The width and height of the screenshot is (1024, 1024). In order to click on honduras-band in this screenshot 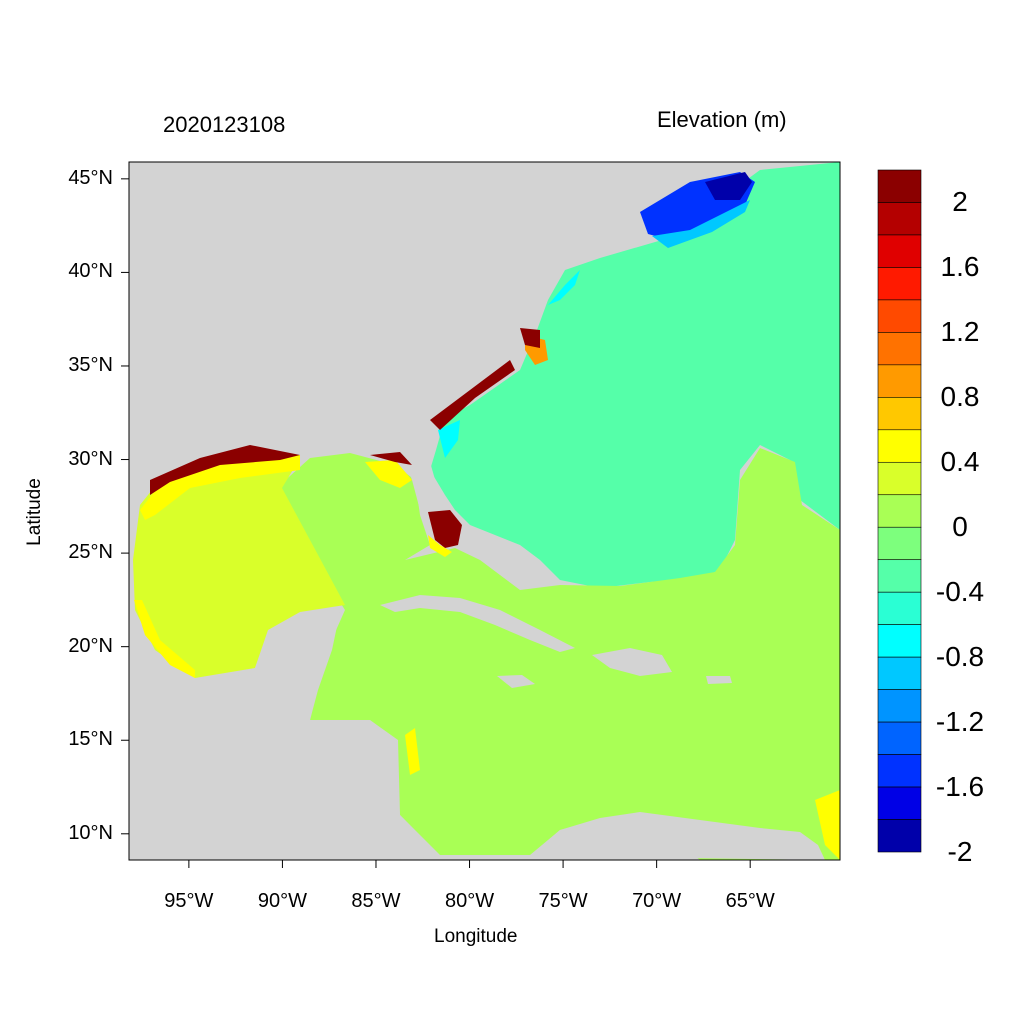, I will do `click(412, 751)`.